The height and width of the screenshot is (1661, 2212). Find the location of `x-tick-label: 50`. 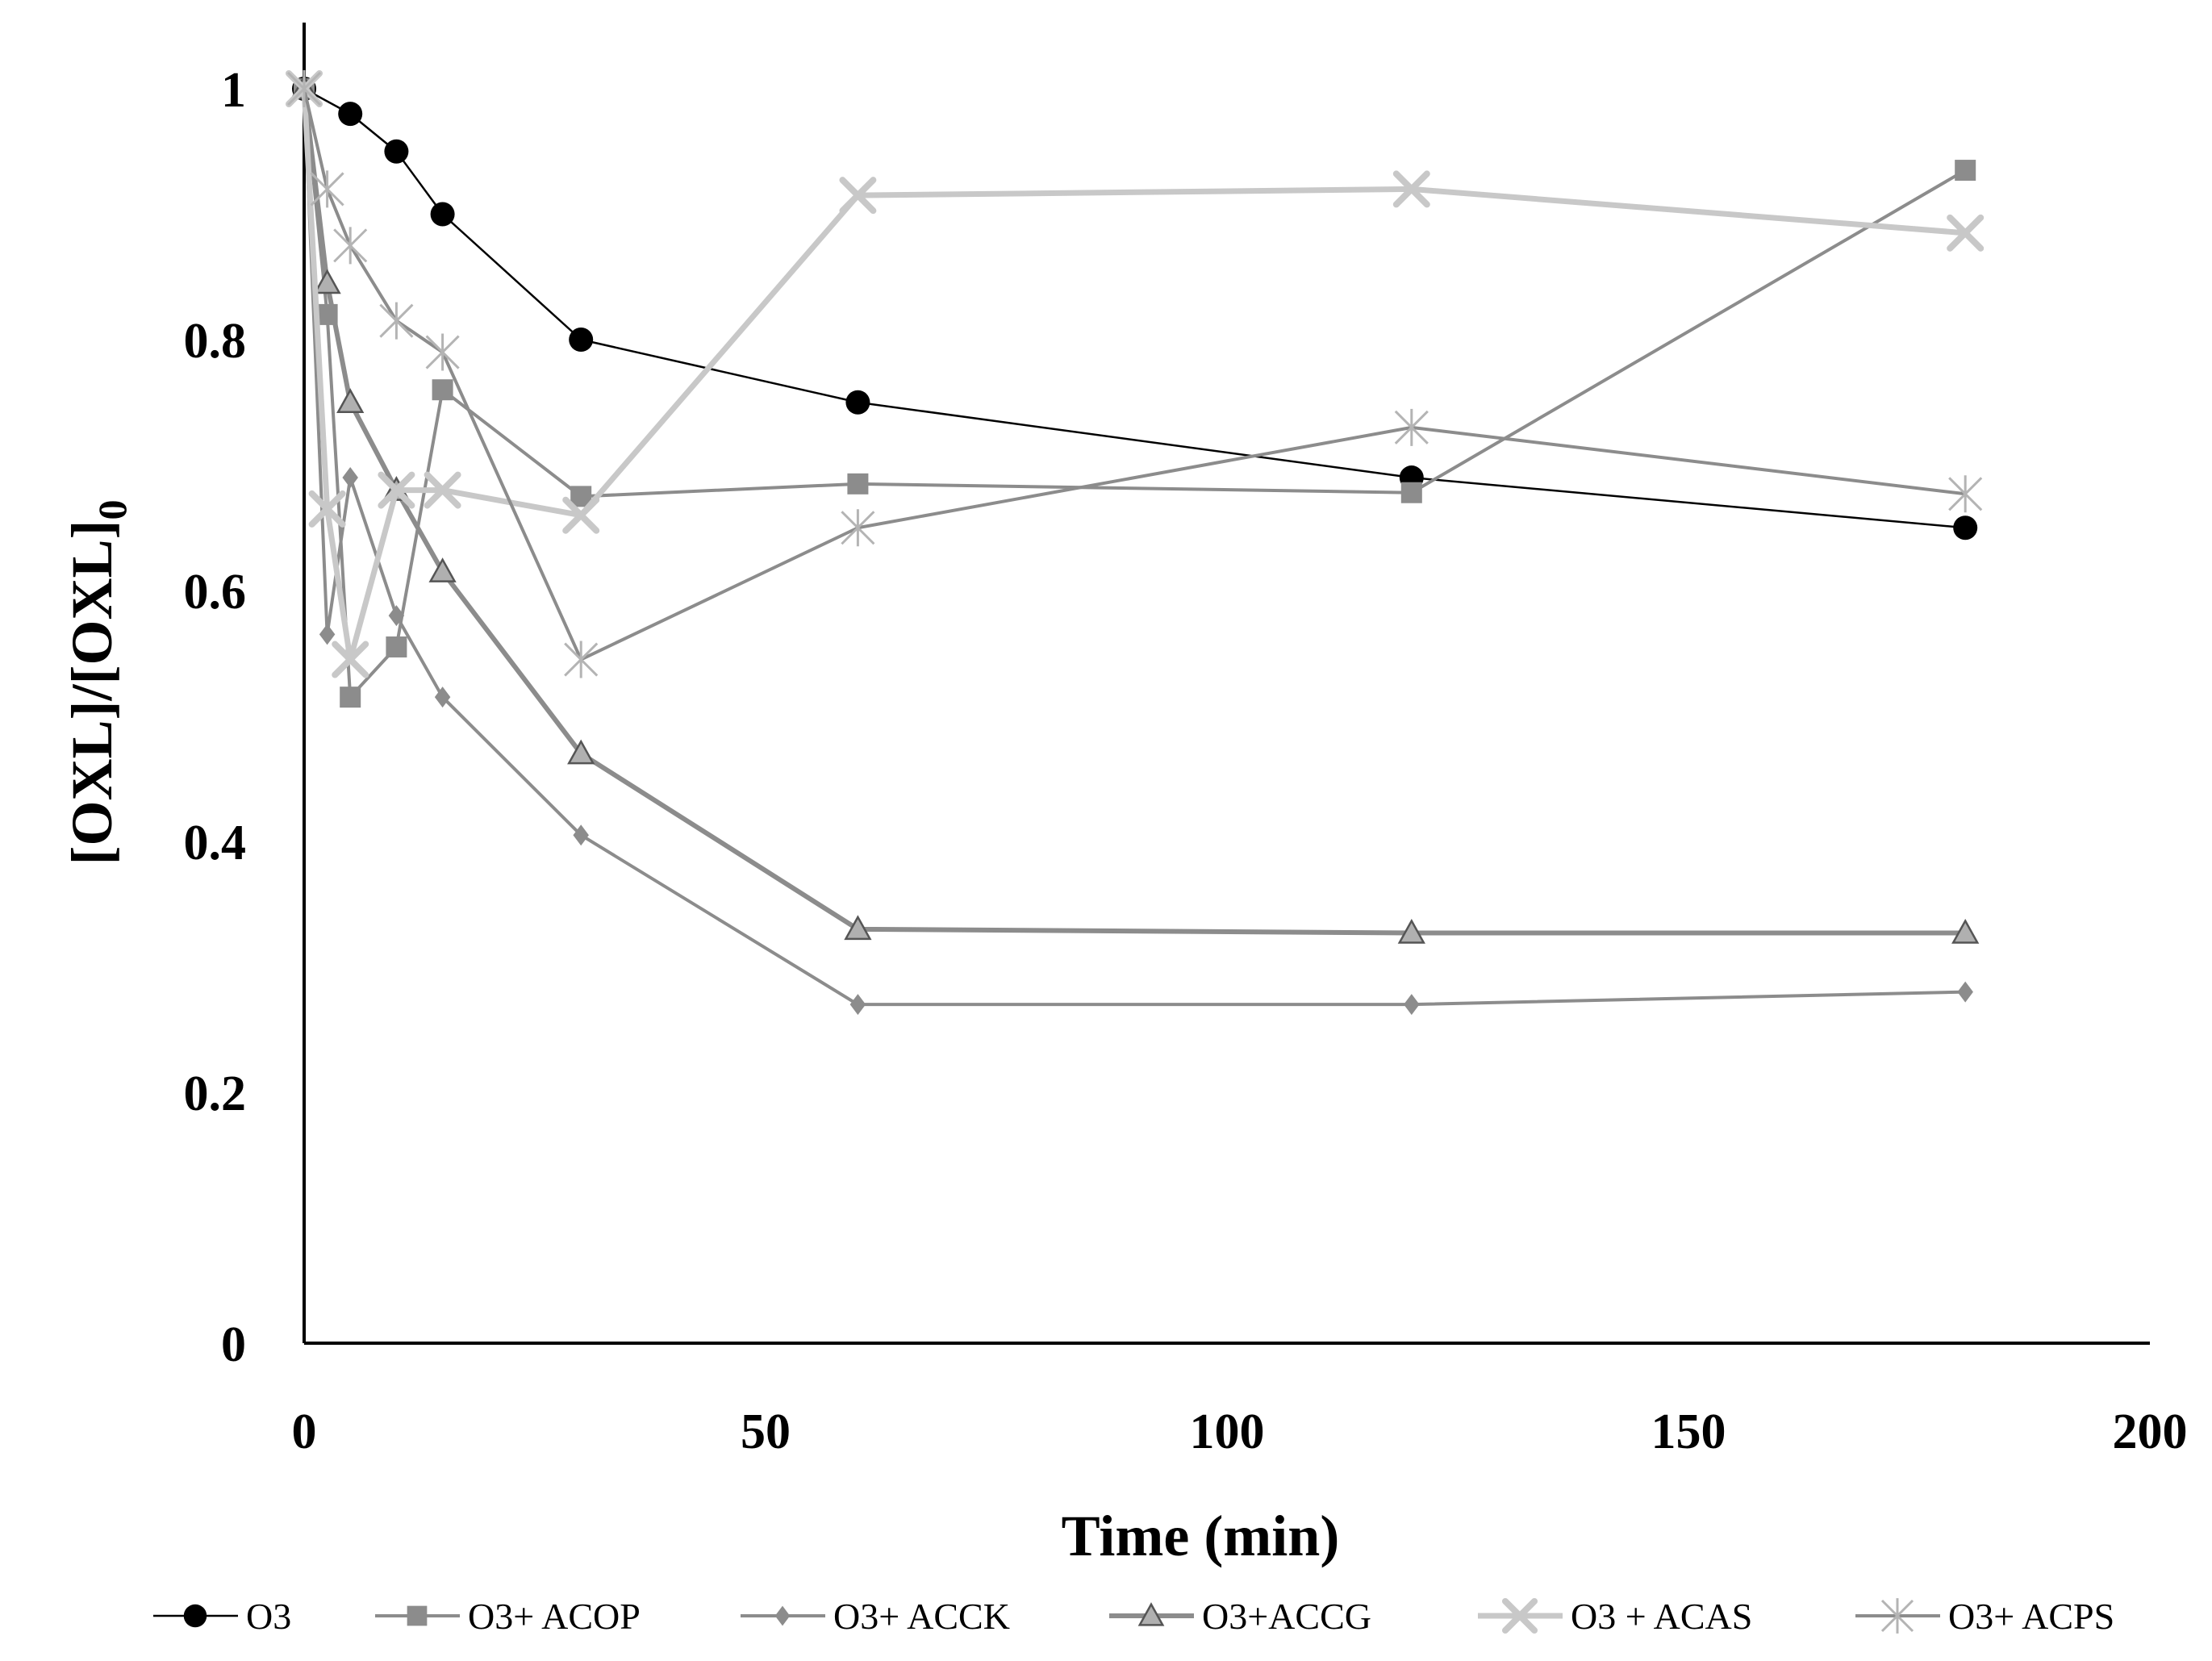

x-tick-label: 50 is located at coordinates (766, 1431).